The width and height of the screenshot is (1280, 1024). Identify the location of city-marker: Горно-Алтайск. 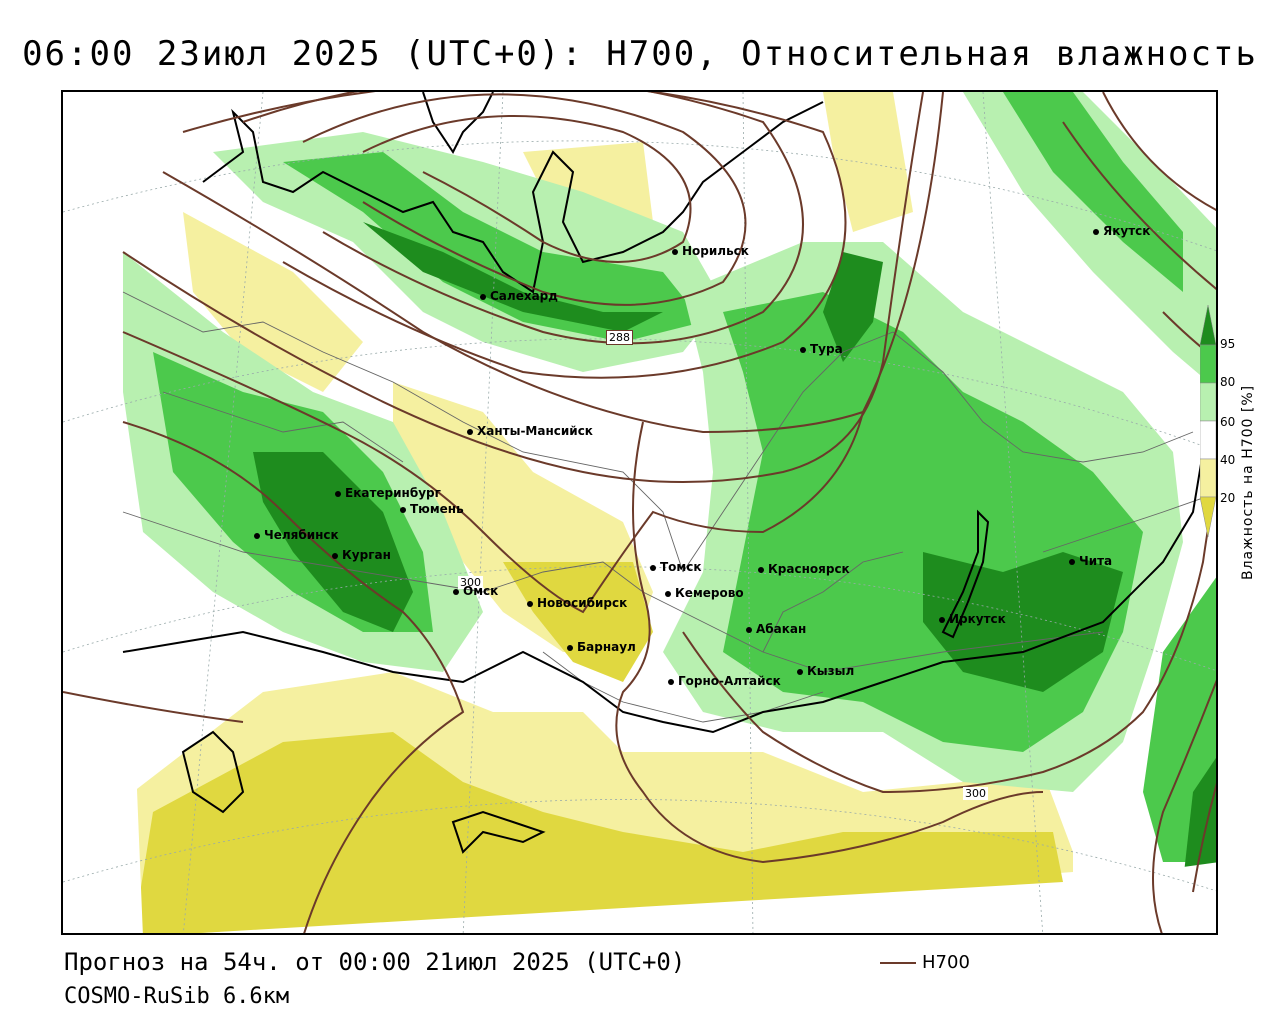
(724, 681).